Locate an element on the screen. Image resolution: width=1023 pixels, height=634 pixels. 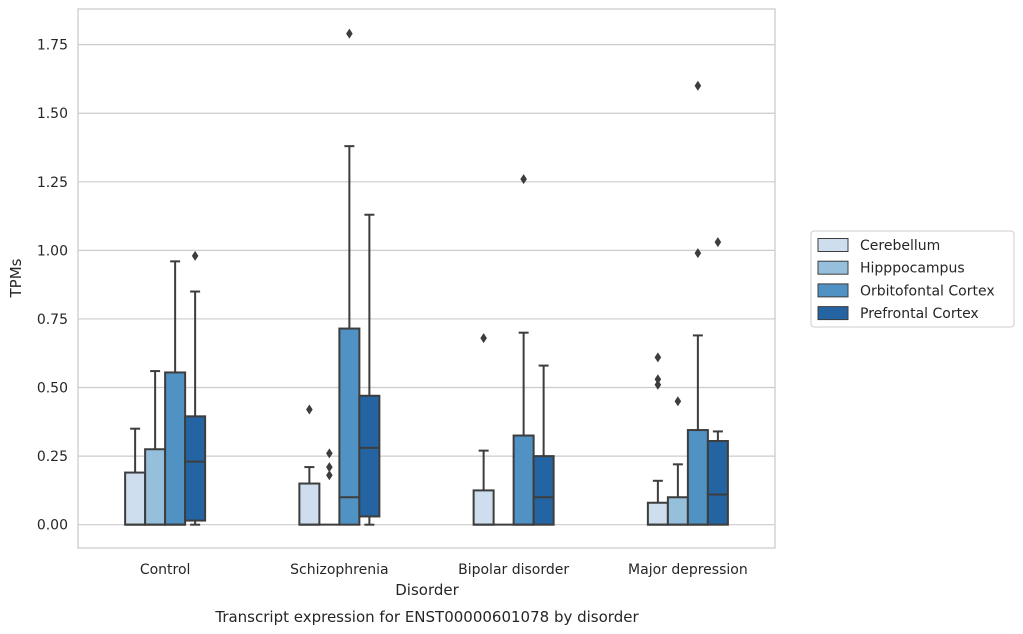
legend-label: Hipppocampus is located at coordinates (912, 269).